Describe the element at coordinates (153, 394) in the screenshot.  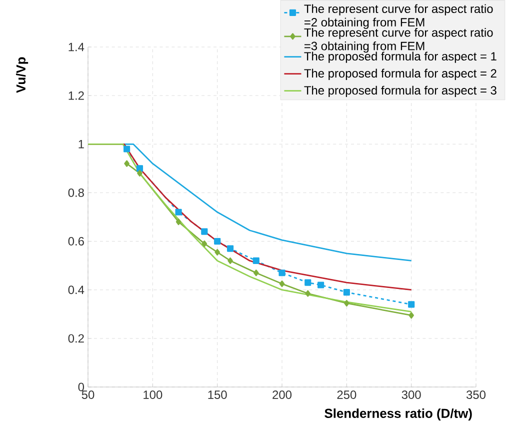
I see `x-tick-label: 100` at that location.